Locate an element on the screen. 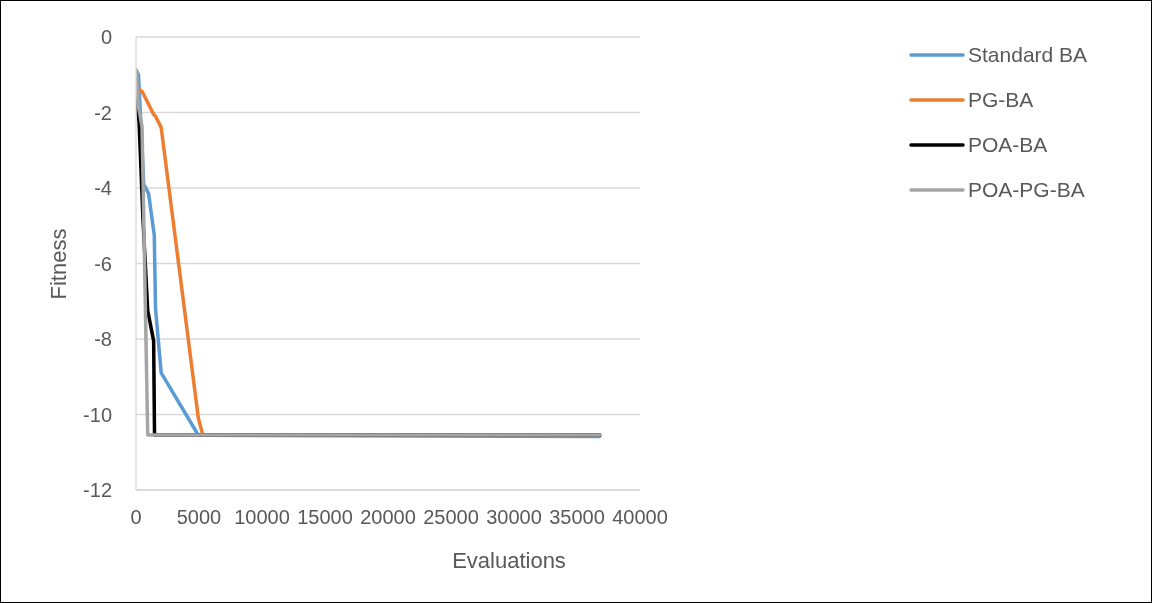  legend-label: POA-PG-BA is located at coordinates (1026, 189).